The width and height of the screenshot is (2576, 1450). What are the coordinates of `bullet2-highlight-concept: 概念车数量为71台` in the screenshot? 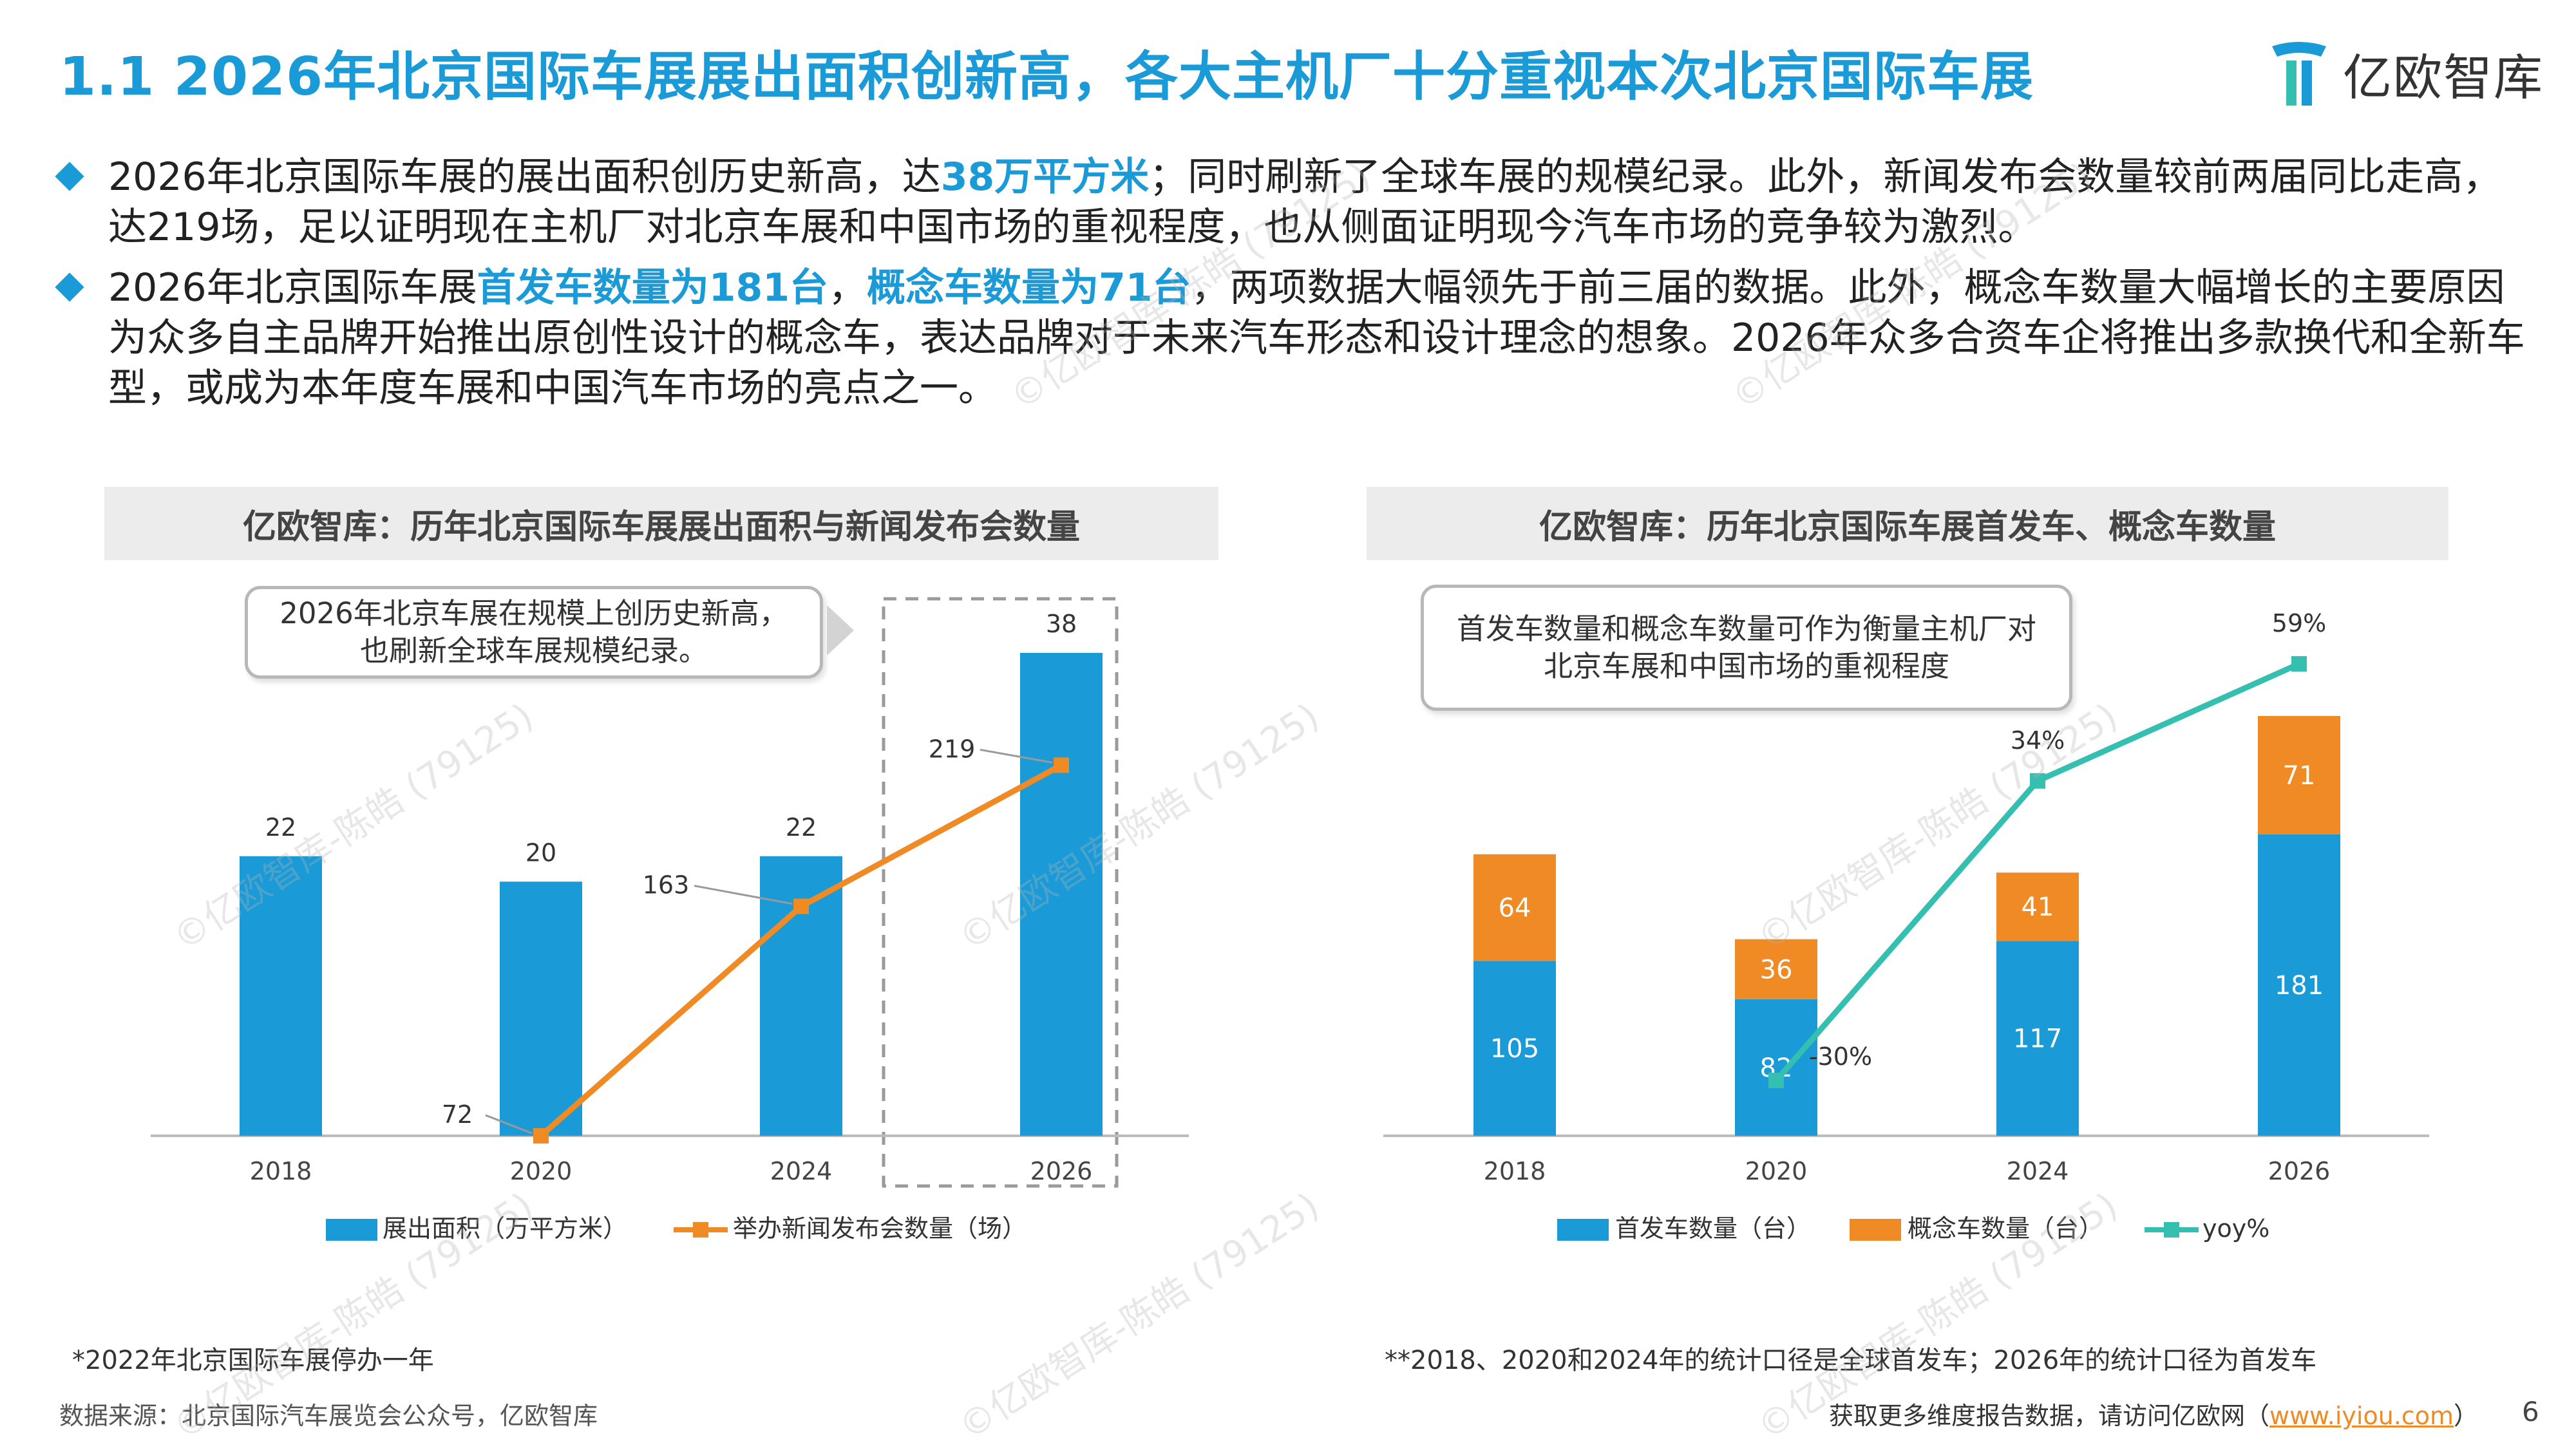 It's located at (1028, 287).